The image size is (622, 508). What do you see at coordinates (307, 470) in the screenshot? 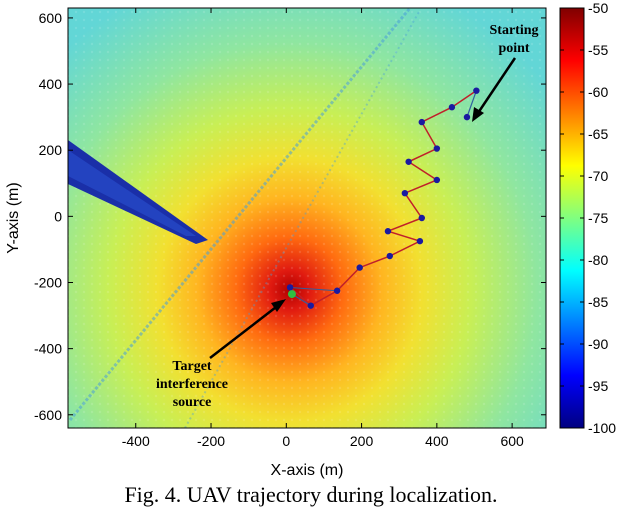
I see `x-axis-title: X-axis (m)` at bounding box center [307, 470].